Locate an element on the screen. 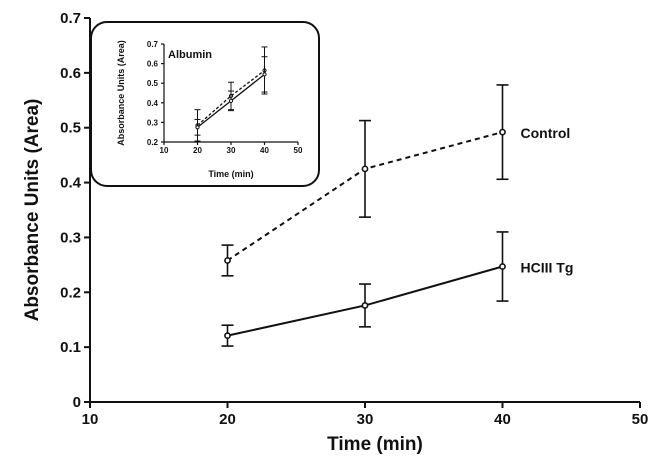  inset-x-axis-label: Time (min) is located at coordinates (230, 174).